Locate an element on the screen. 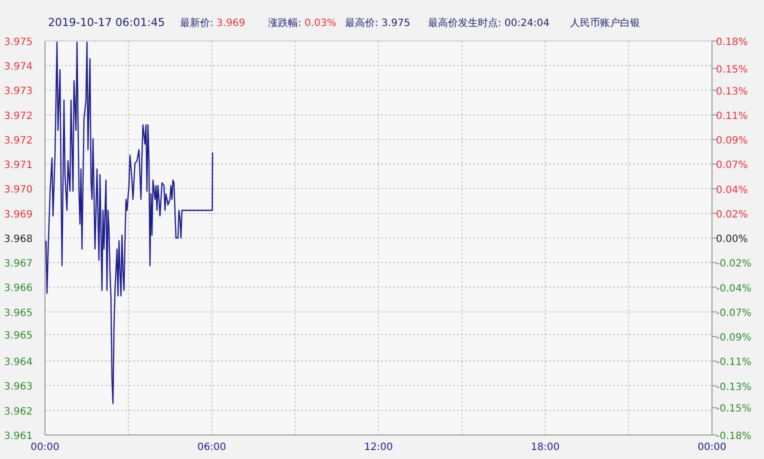 The image size is (764, 459). y-tick-label: 3.966 is located at coordinates (18, 288).